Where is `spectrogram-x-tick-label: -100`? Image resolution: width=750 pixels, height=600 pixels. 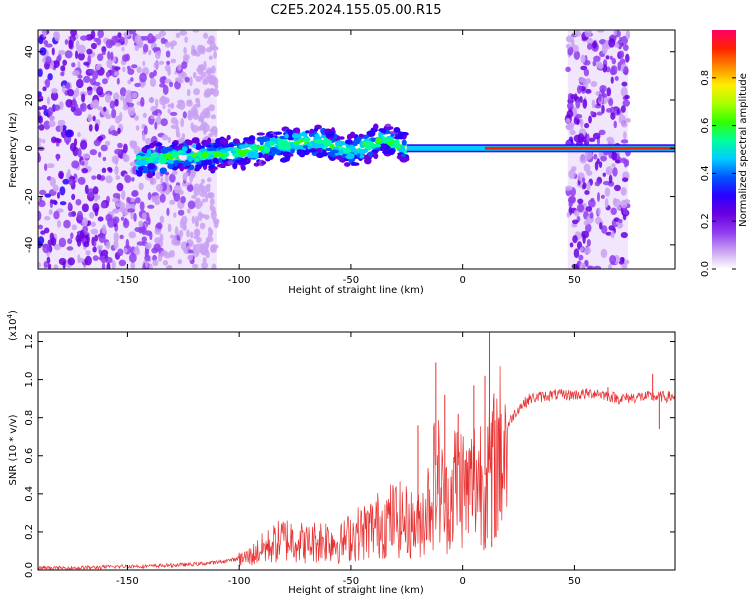 spectrogram-x-tick-label: -100 is located at coordinates (239, 280).